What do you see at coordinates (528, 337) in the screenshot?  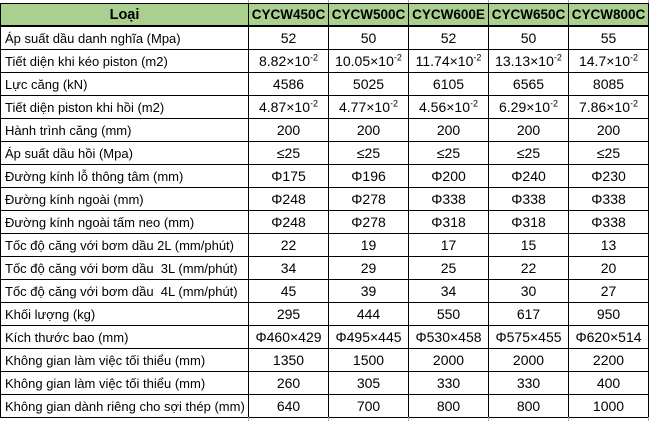 I see `value-cell: Φ575×455` at bounding box center [528, 337].